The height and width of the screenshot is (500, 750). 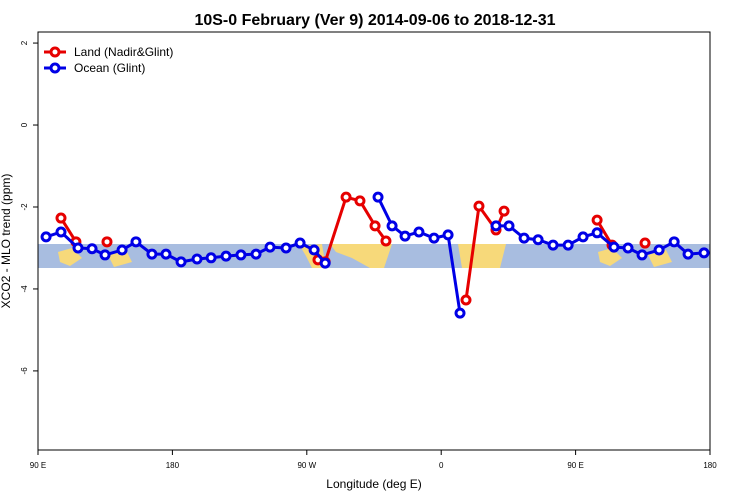 I want to click on series-line, so click(x=485, y=251).